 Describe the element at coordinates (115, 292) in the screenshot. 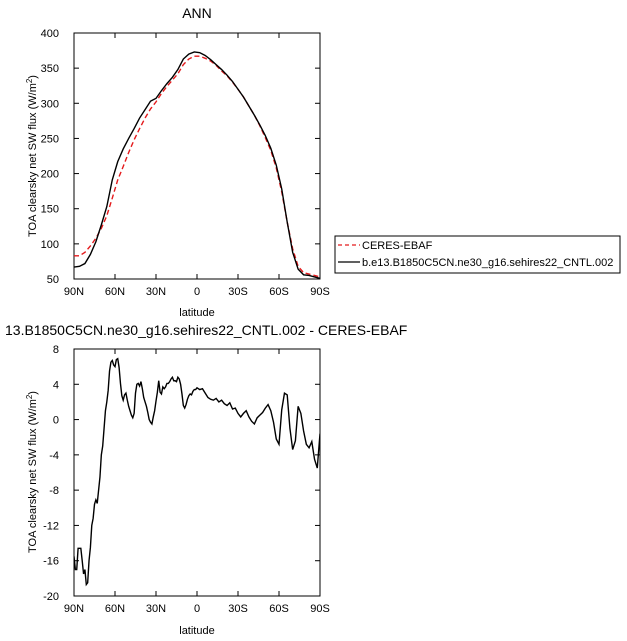

I see `top-x-tick-label: 60N` at that location.